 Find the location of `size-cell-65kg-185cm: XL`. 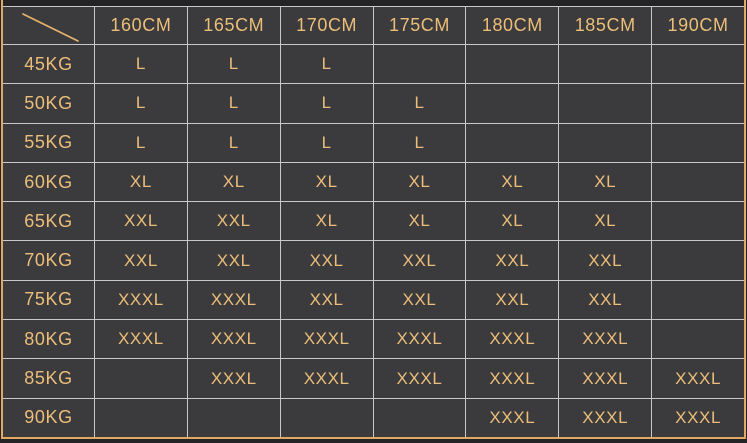

size-cell-65kg-185cm: XL is located at coordinates (605, 221).